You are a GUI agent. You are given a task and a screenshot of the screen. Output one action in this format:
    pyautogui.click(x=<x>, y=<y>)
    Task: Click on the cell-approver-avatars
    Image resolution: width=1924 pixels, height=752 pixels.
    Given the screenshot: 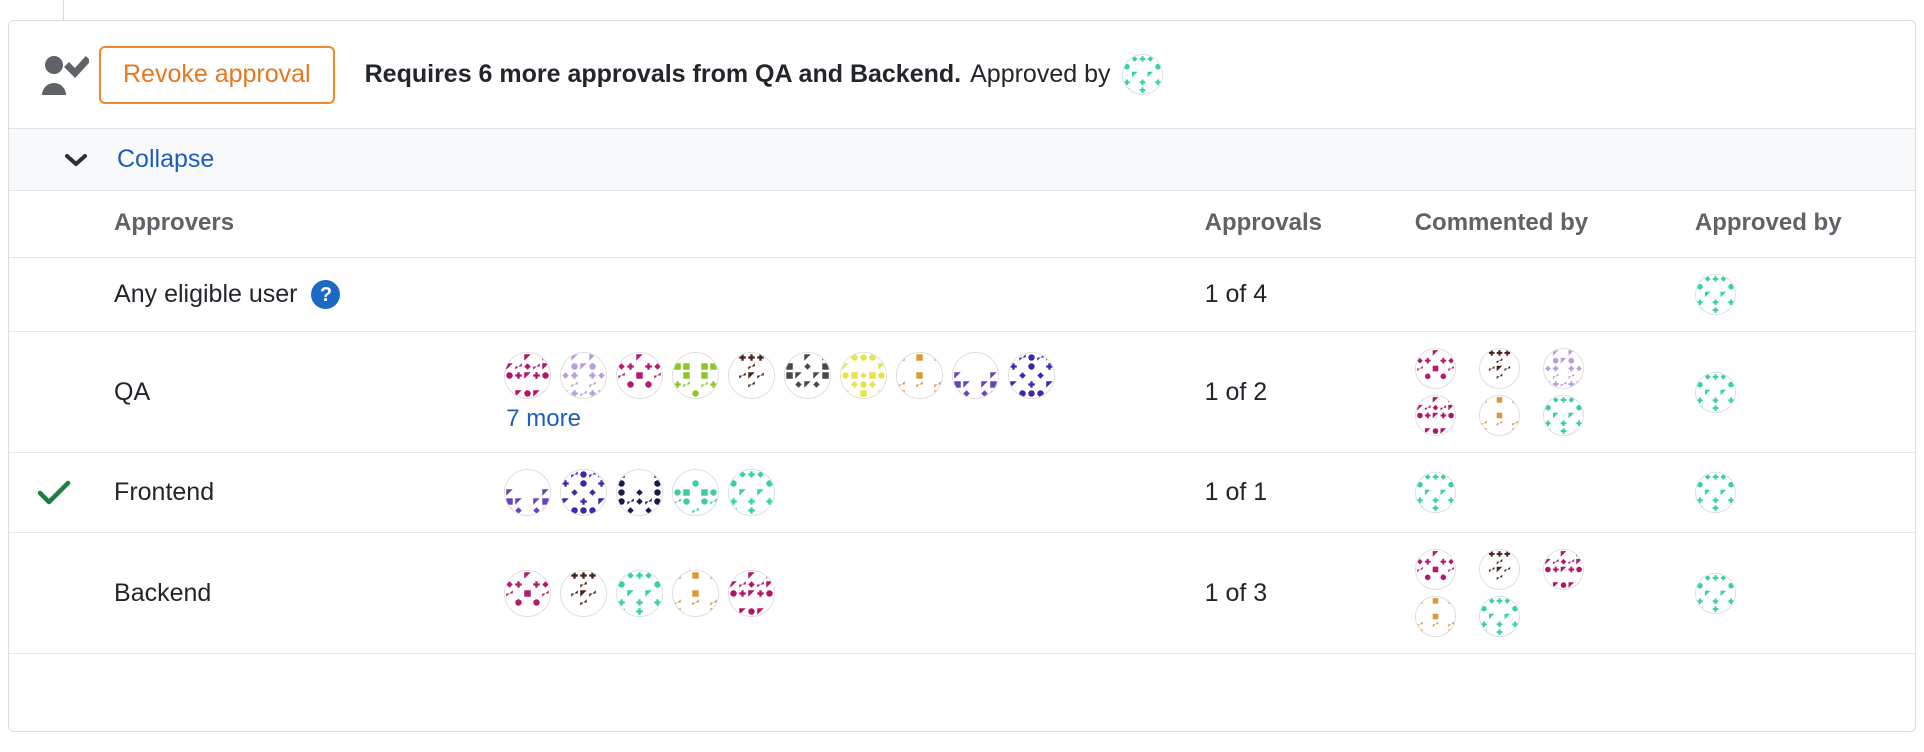 What is the action you would take?
    pyautogui.click(x=854, y=593)
    